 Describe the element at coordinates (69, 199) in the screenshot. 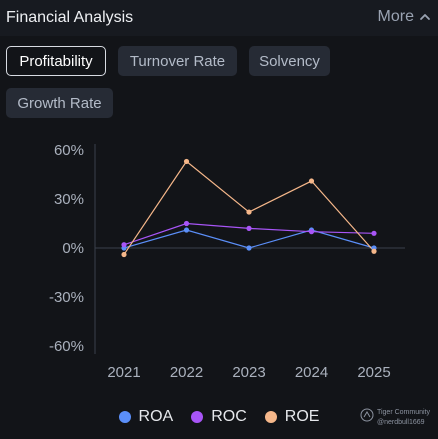

I see `y-tick-label: 30%` at that location.